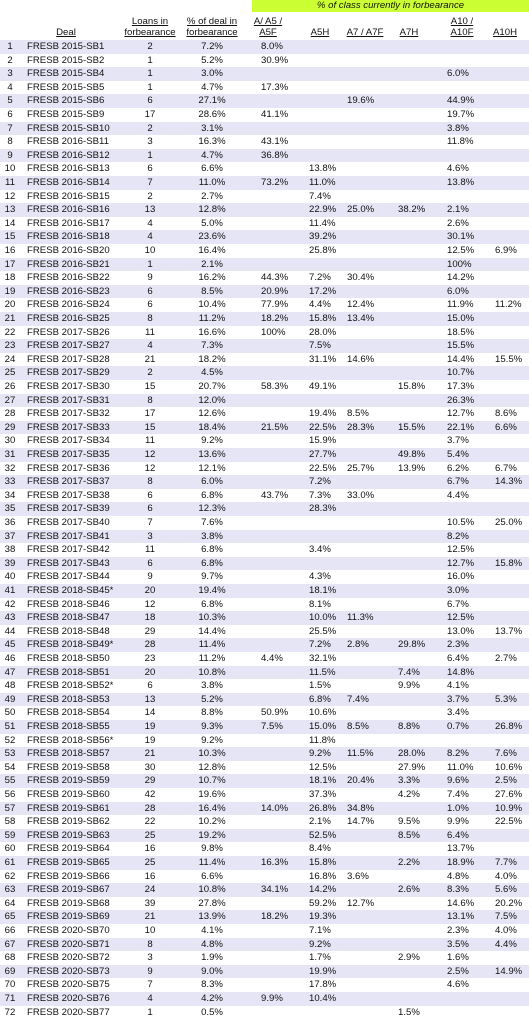 Image resolution: width=529 pixels, height=1024 pixels. I want to click on table-cell: 8.4%, so click(320, 849).